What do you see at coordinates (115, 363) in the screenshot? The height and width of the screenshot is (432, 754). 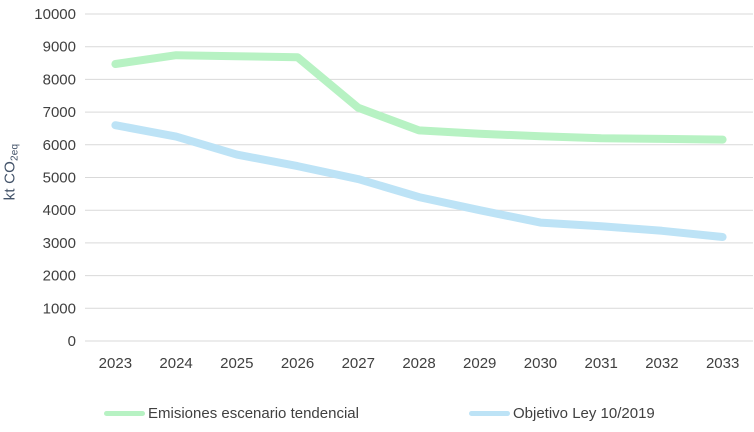 I see `x-tick-label: 2023` at bounding box center [115, 363].